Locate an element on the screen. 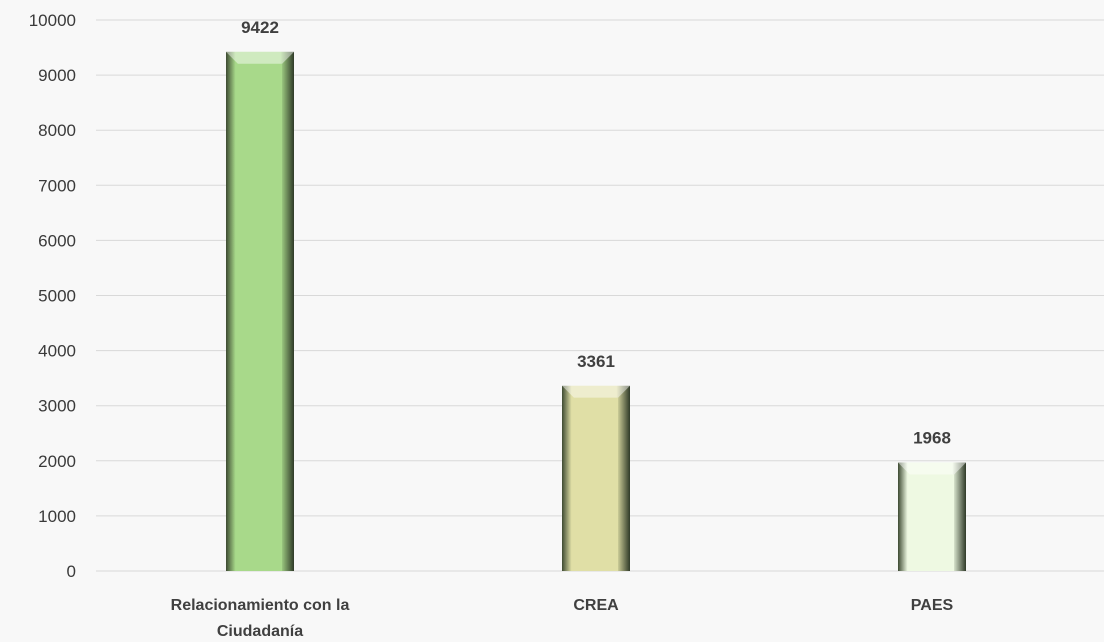 This screenshot has height=642, width=1104. y-tick-label: 9000 is located at coordinates (57, 75).